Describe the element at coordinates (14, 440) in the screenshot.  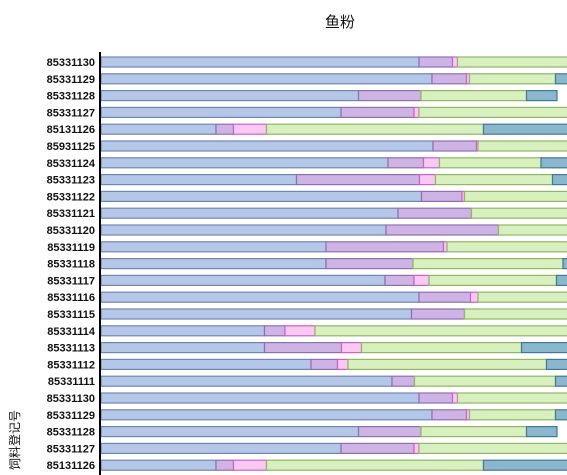
I see `y-axis-label: 饲料登记号` at that location.